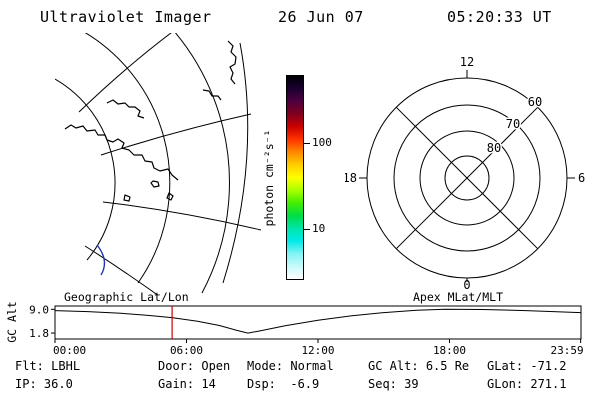  Describe the element at coordinates (265, 366) in the screenshot. I see `status-mode-label: Mode:` at that location.